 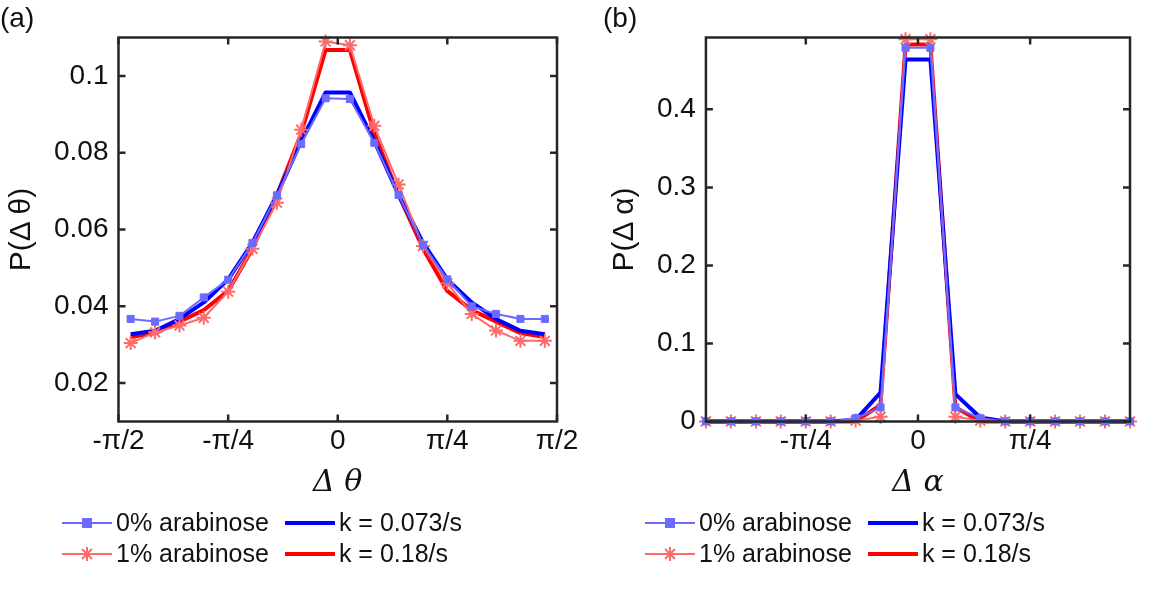 What do you see at coordinates (81, 381) in the screenshot?
I see `y-tick-label: 0.02` at bounding box center [81, 381].